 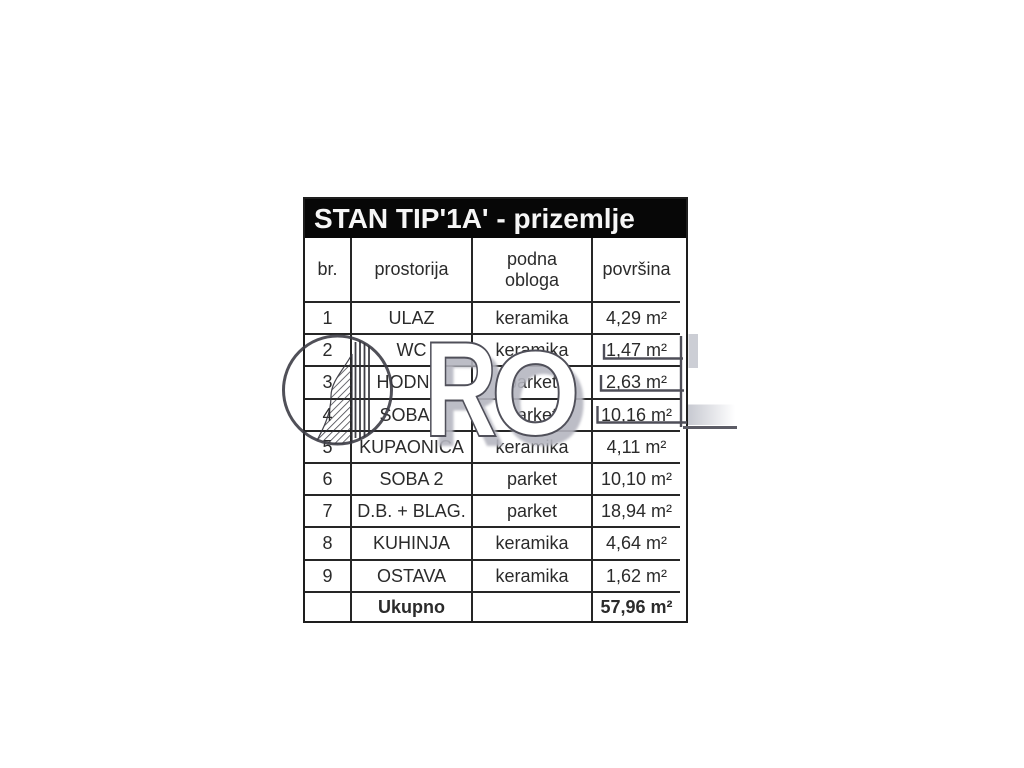 What do you see at coordinates (412, 510) in the screenshot?
I see `room-name: D.B. + BLAG.` at bounding box center [412, 510].